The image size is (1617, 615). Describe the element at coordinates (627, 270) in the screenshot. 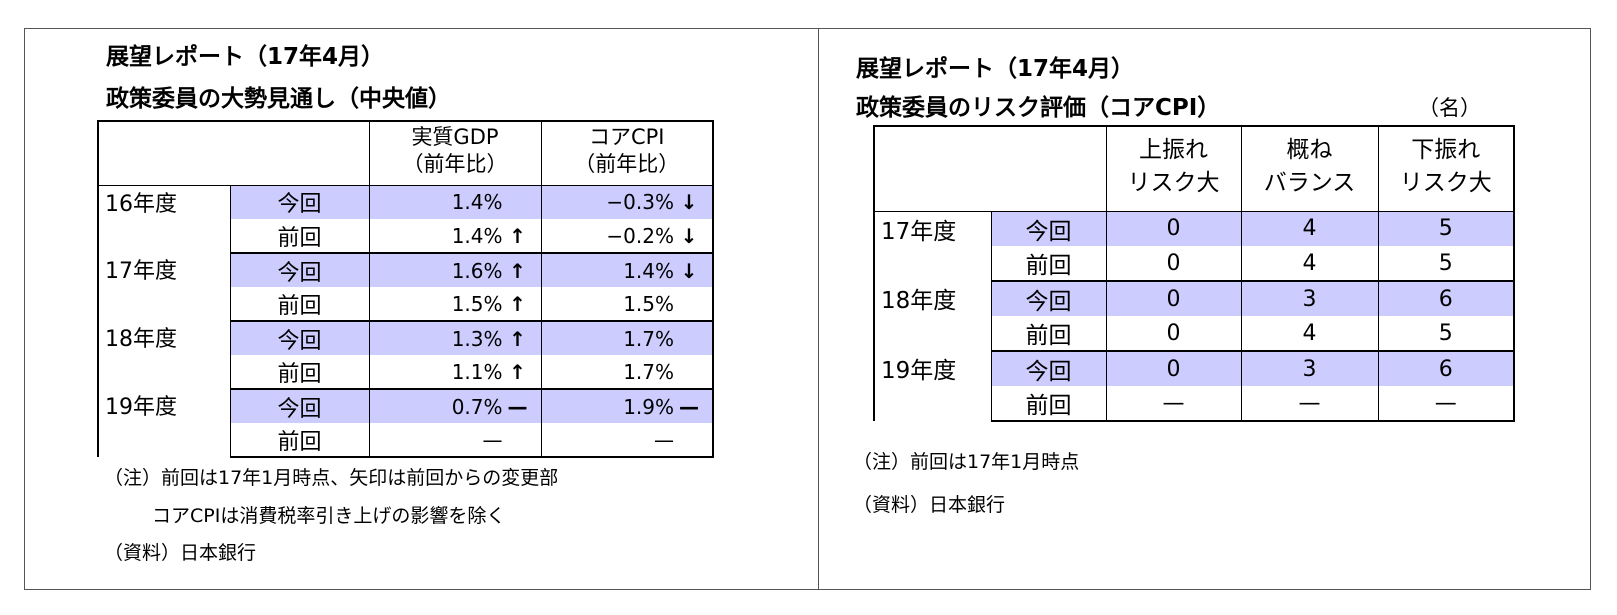

I see `cpi-value: 1.4% ↓` at that location.